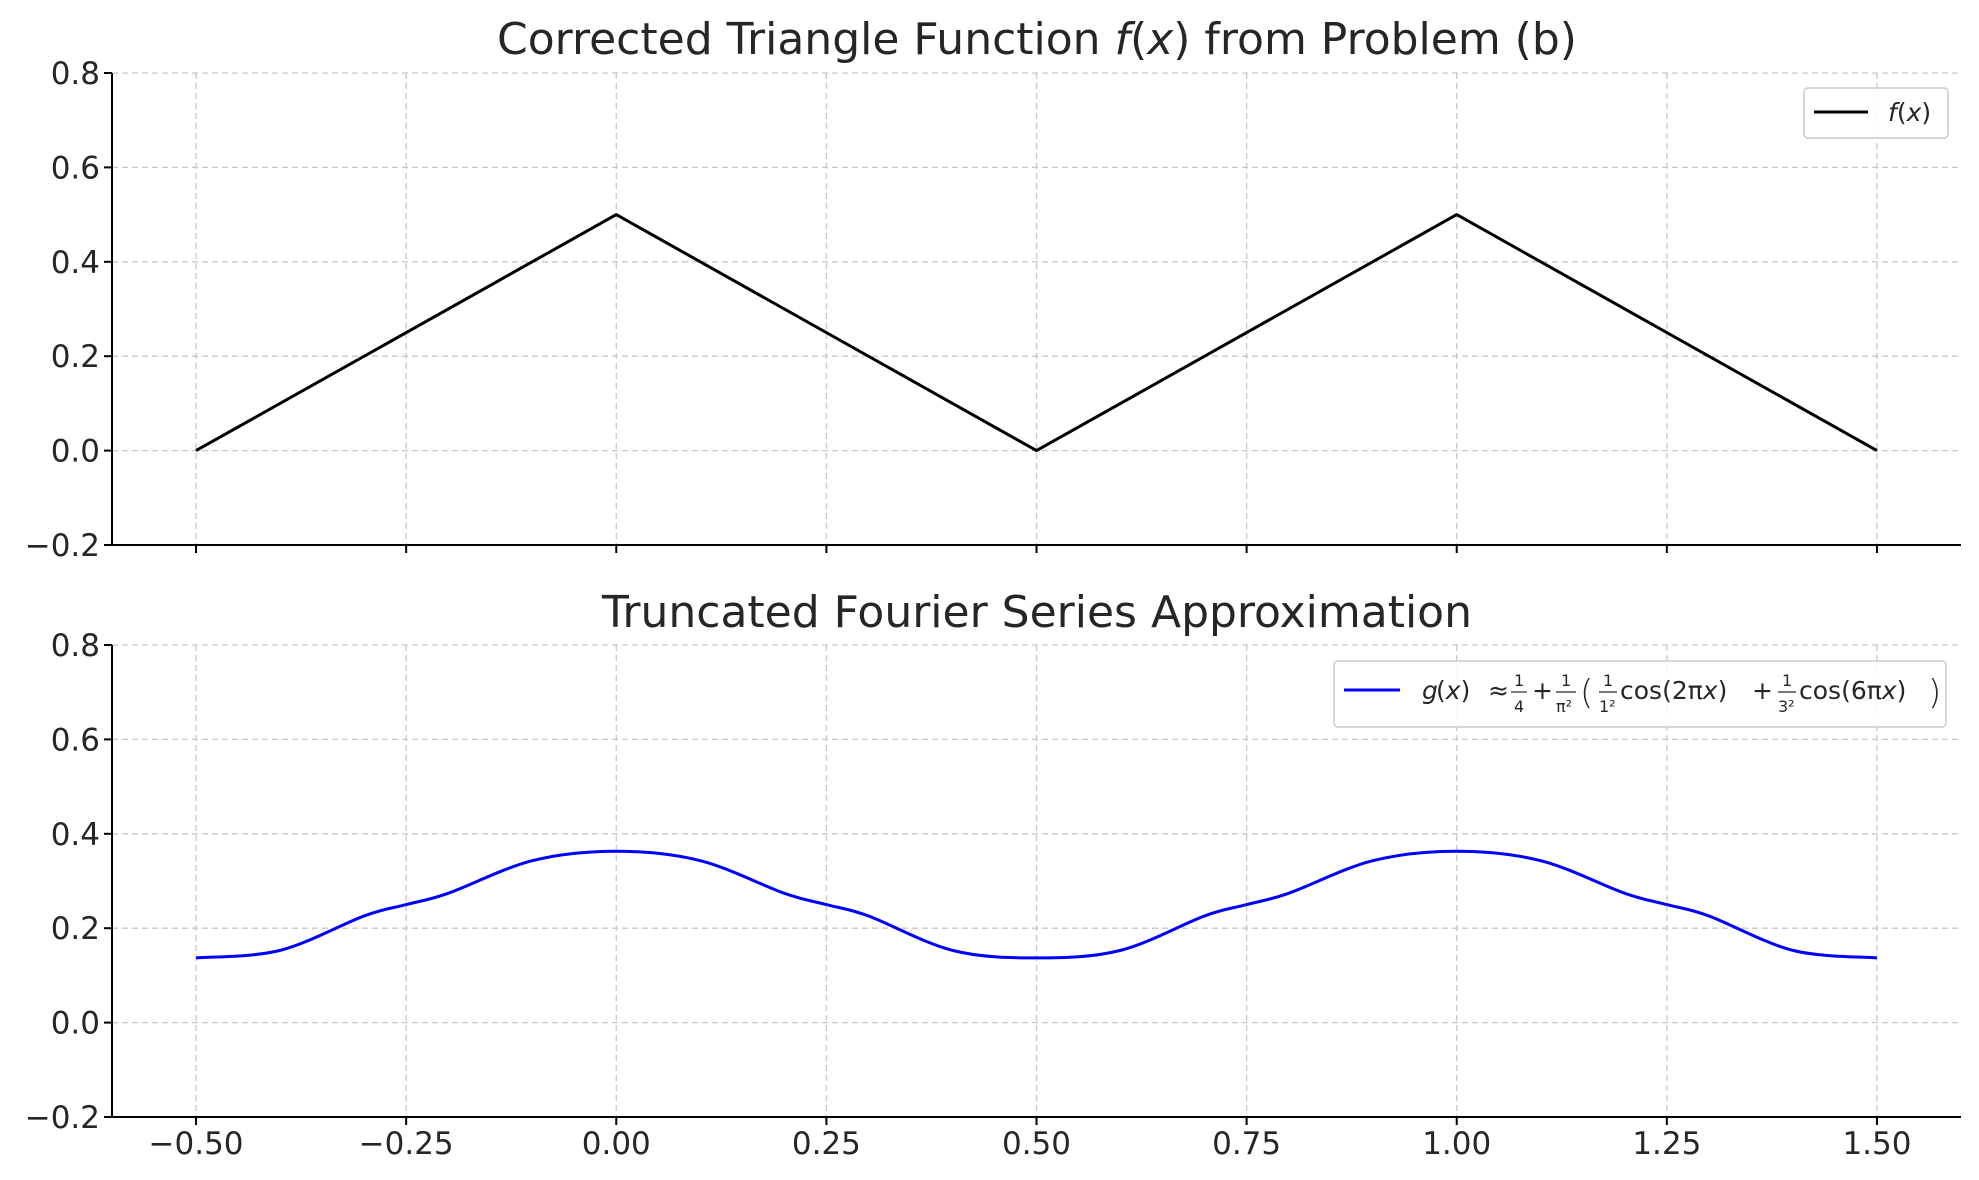 The height and width of the screenshot is (1180, 1979). What do you see at coordinates (75, 74) in the screenshot?
I see `top-y-tick-label: 0.8` at bounding box center [75, 74].